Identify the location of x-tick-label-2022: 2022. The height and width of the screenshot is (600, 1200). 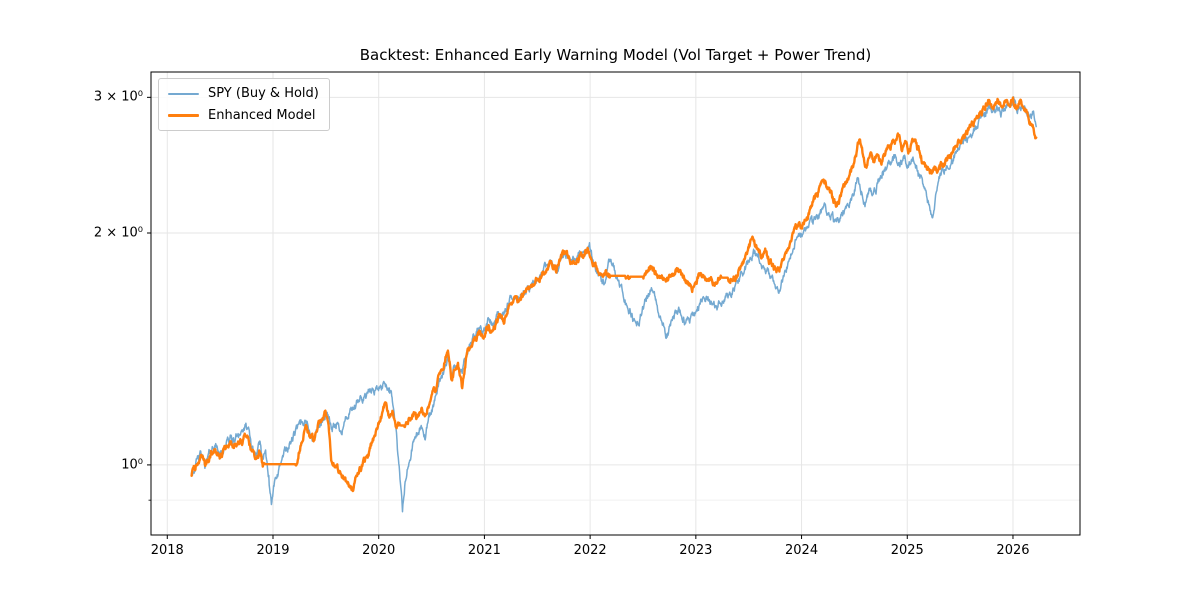
(590, 550).